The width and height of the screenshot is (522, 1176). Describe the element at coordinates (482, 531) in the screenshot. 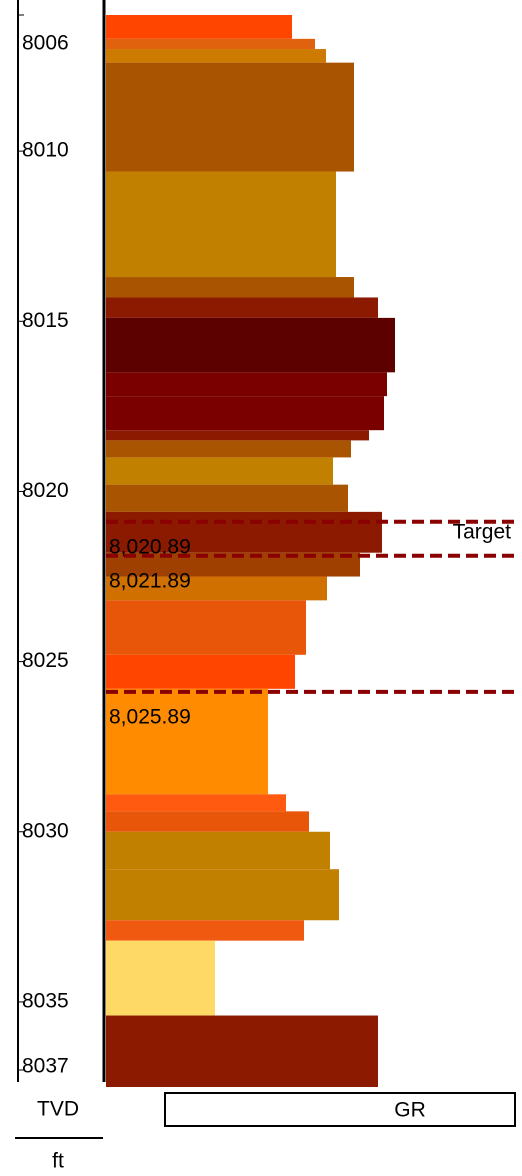

I see `target-label: Target` at that location.